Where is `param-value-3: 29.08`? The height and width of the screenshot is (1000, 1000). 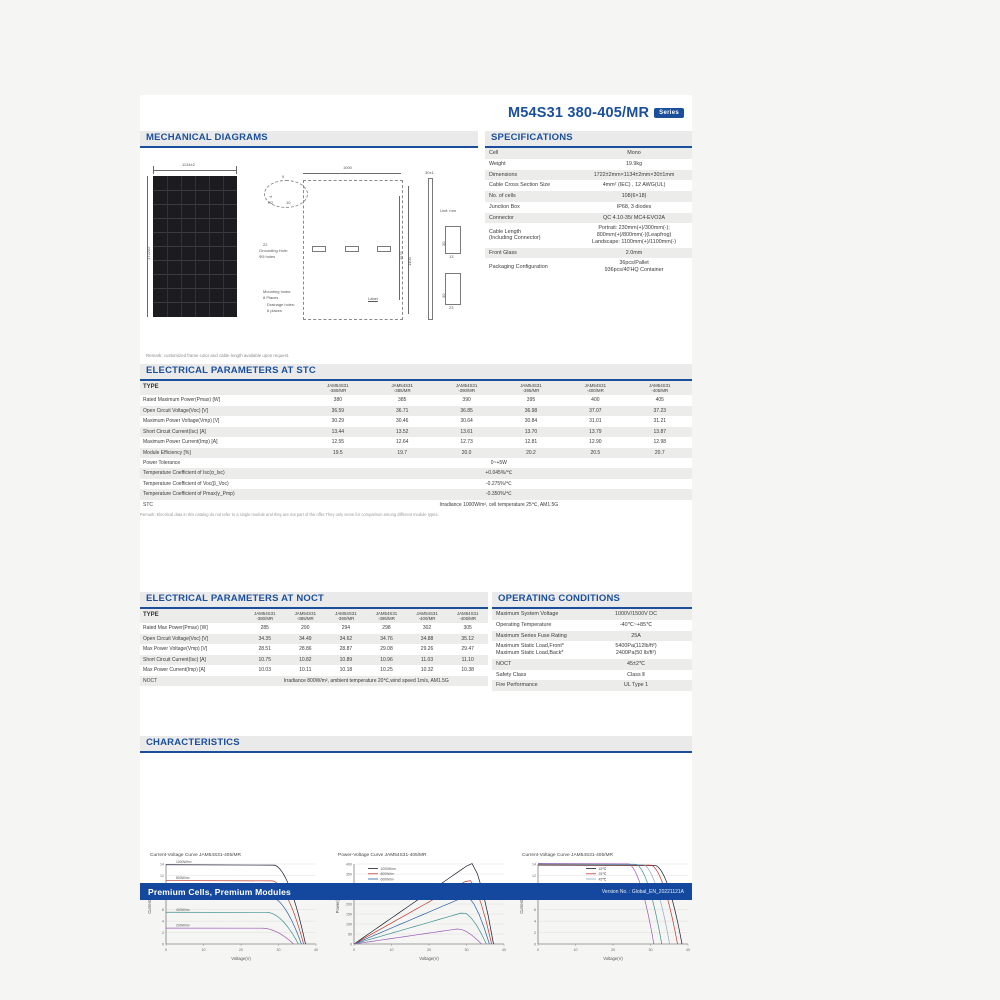
param-value-3: 29.08 is located at coordinates (386, 649).